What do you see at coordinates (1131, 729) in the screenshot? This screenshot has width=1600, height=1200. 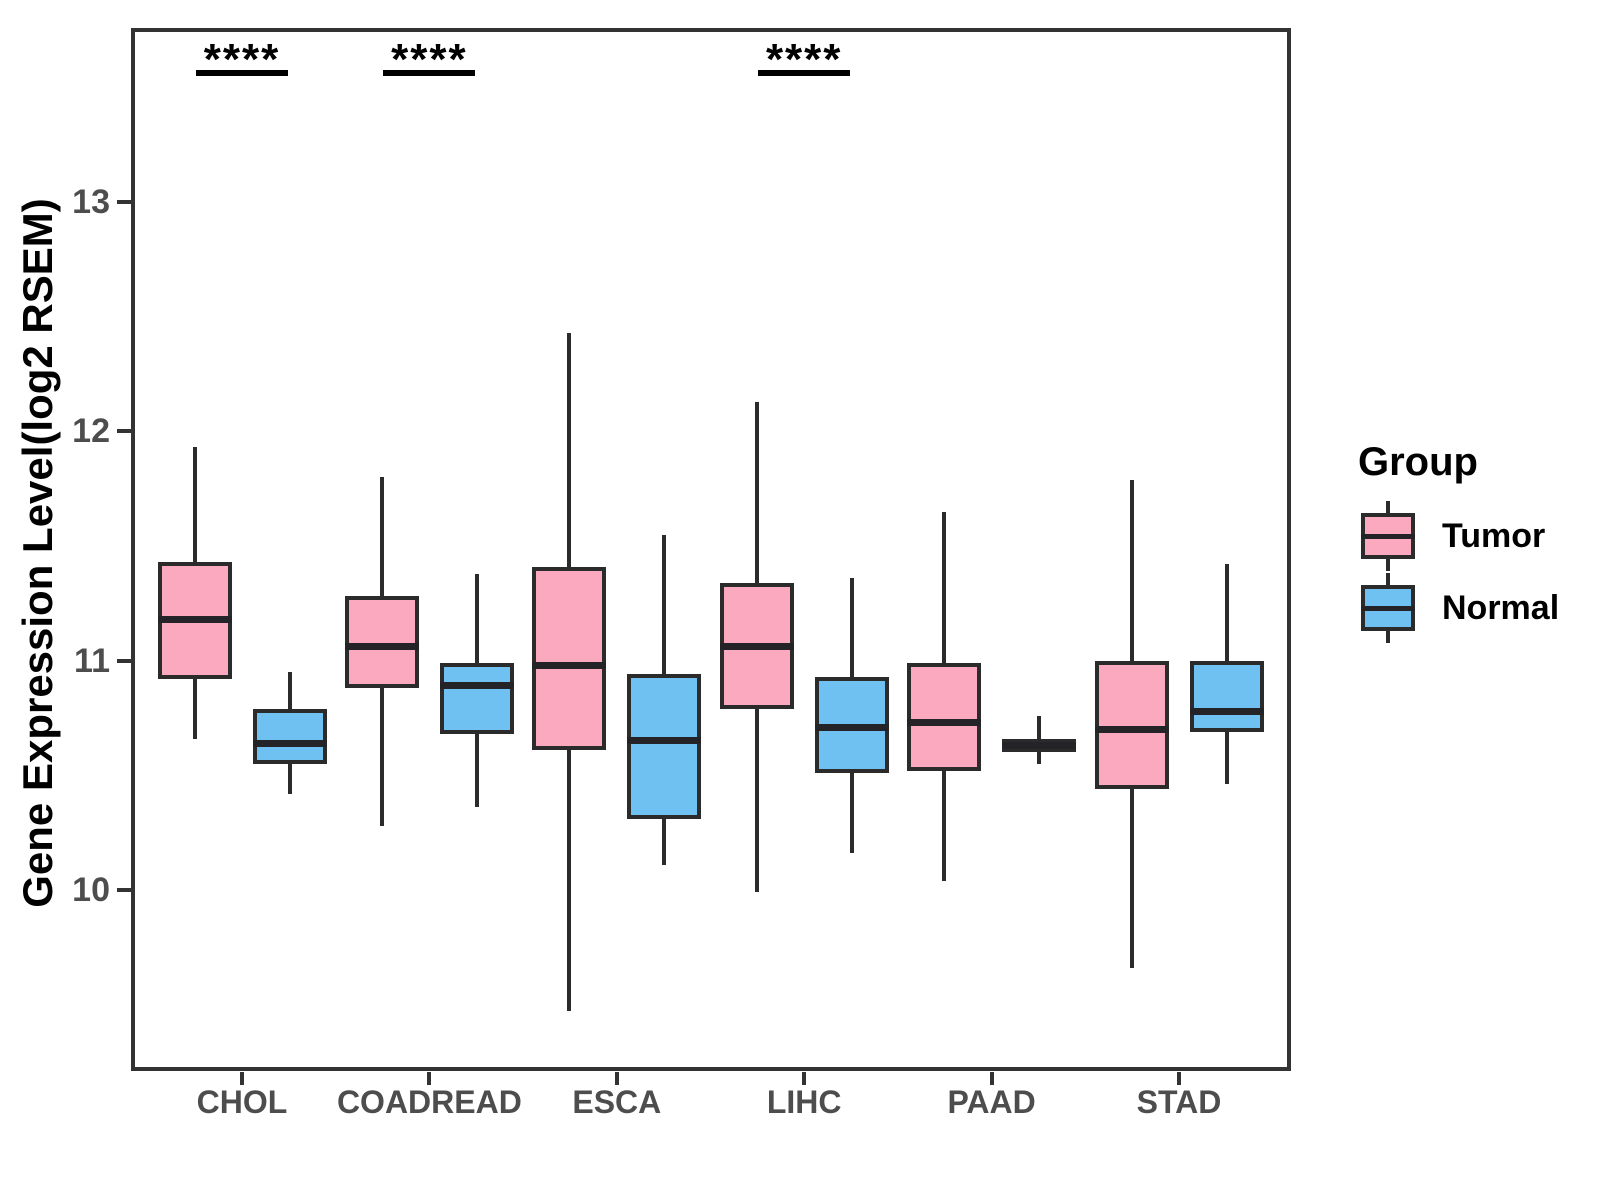 I see `median-tumor-STAD` at bounding box center [1131, 729].